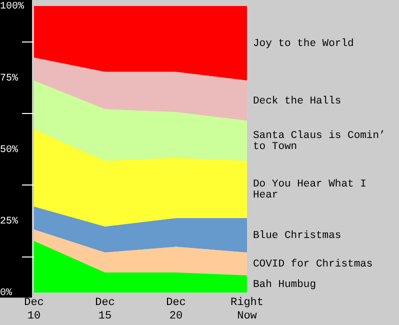 Image resolution: width=399 pixels, height=325 pixels. What do you see at coordinates (247, 309) in the screenshot?
I see `x-tick-label: Right Now` at bounding box center [247, 309].